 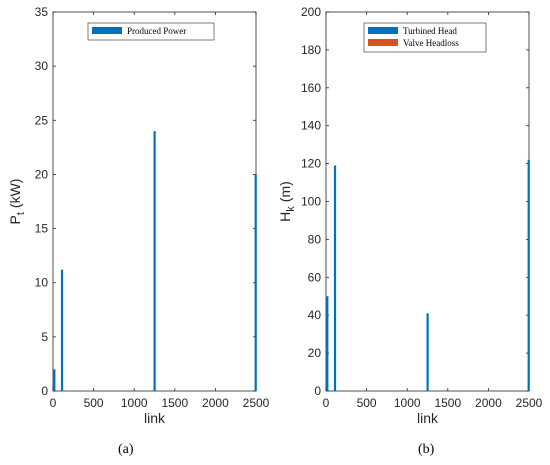 What do you see at coordinates (315, 277) in the screenshot?
I see `y-tick-label: 60` at bounding box center [315, 277].